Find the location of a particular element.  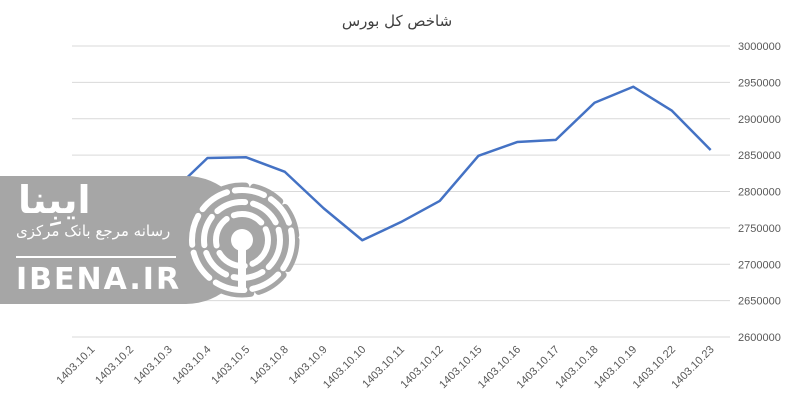

x-tick-label: 1403.10.3 is located at coordinates (153, 365).